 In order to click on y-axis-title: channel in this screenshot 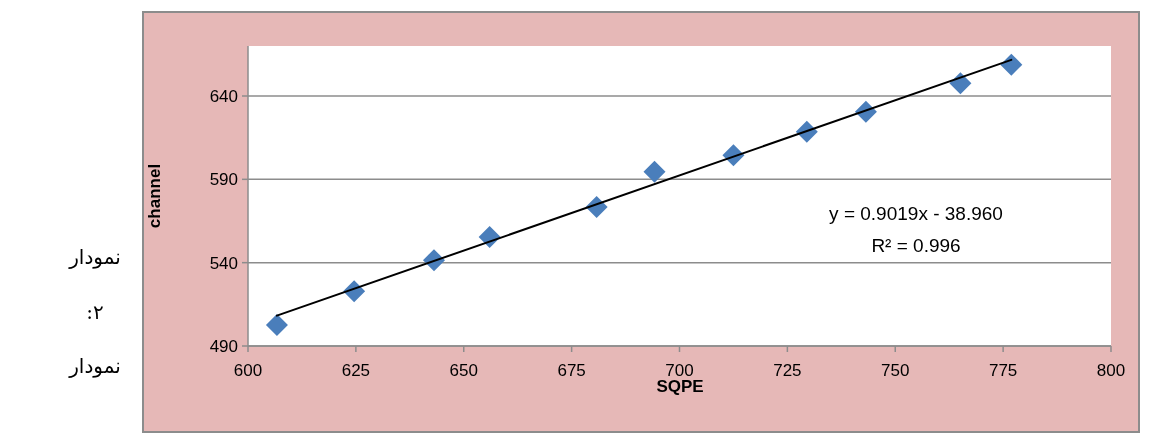, I will do `click(154, 196)`.